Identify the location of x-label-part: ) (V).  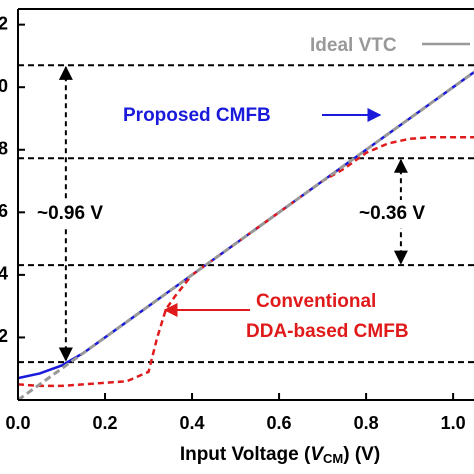
(361, 454).